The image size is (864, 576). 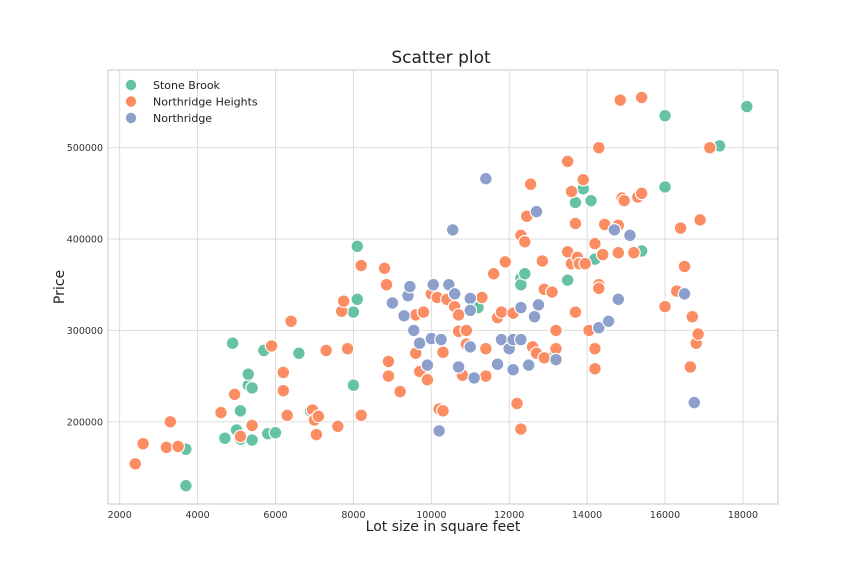 I want to click on x-tick-label: 12000, so click(x=509, y=515).